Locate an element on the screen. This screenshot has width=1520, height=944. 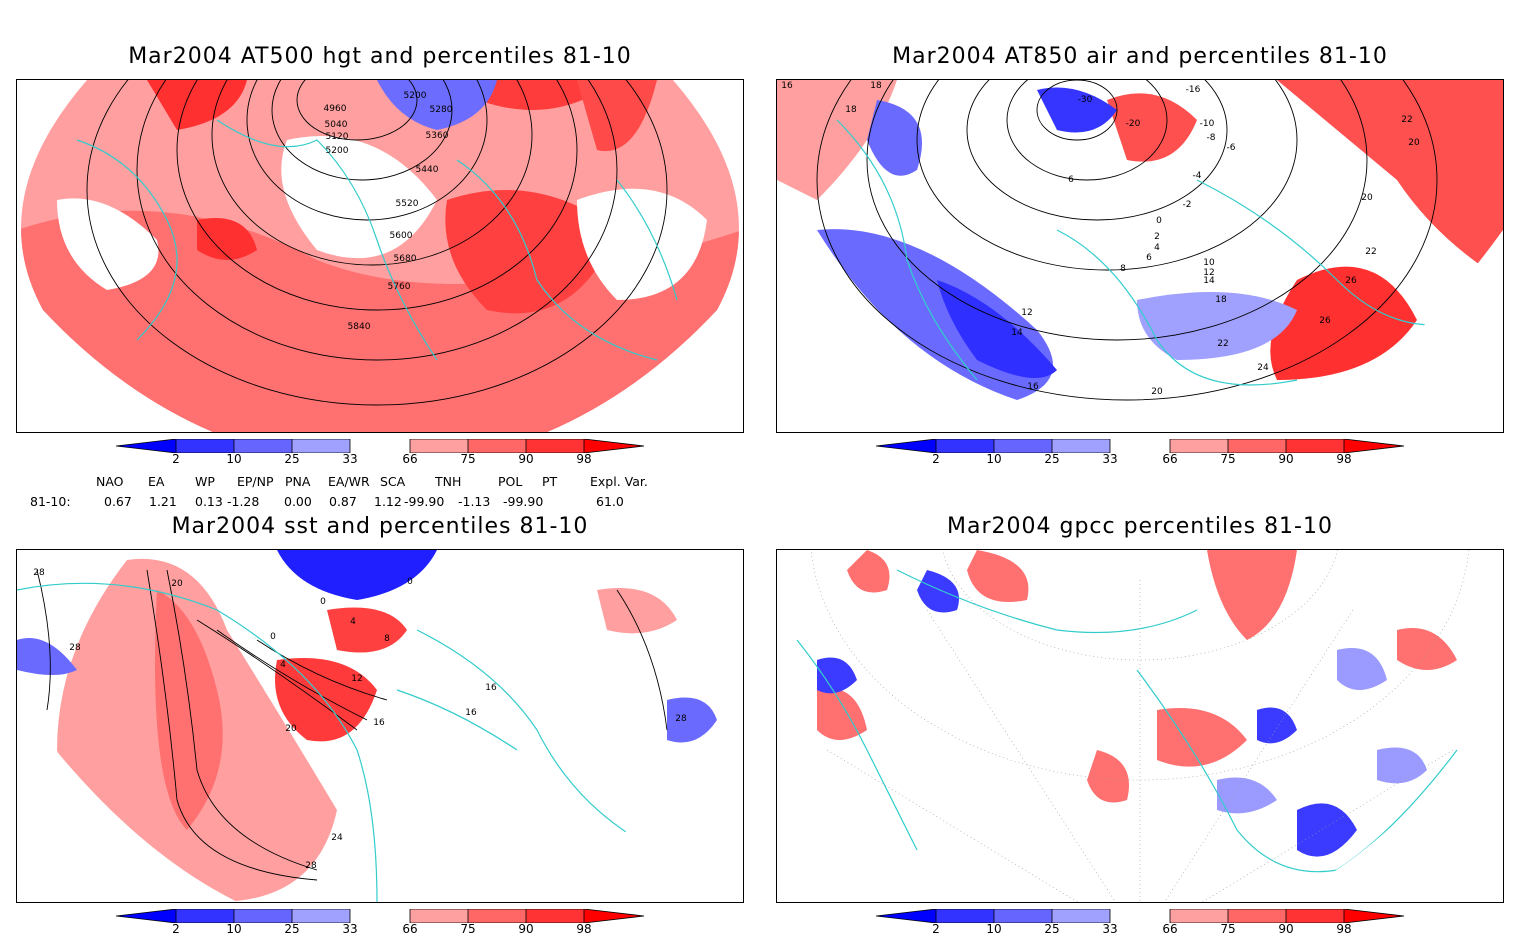
panel-title-hgt500: Mar2004 AT500 hgt and percentiles 81-10 is located at coordinates (380, 56).